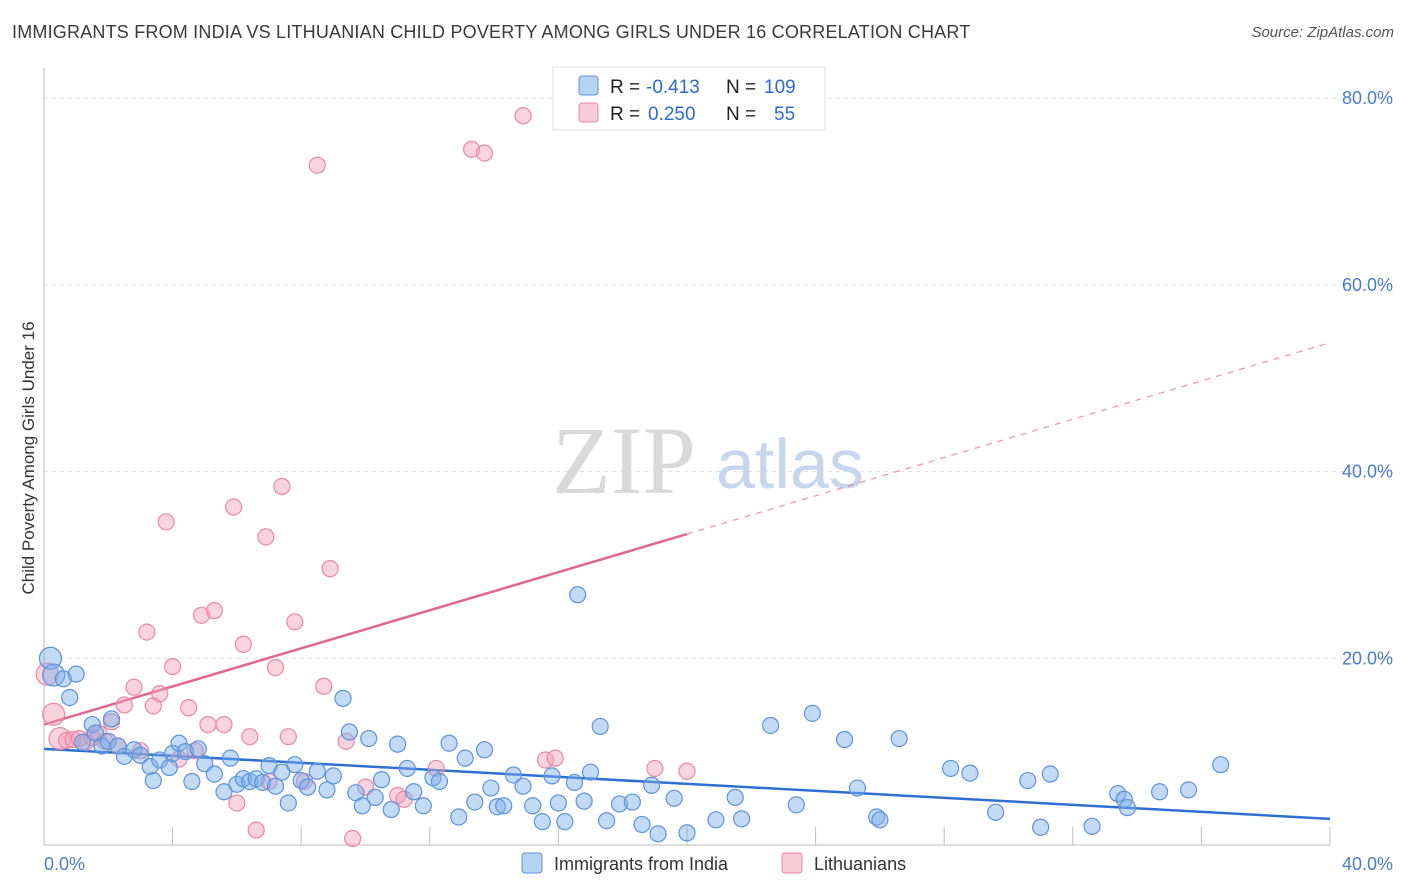 Image resolution: width=1406 pixels, height=892 pixels. What do you see at coordinates (625, 87) in the screenshot?
I see `legend-r-label: R =` at bounding box center [625, 87].